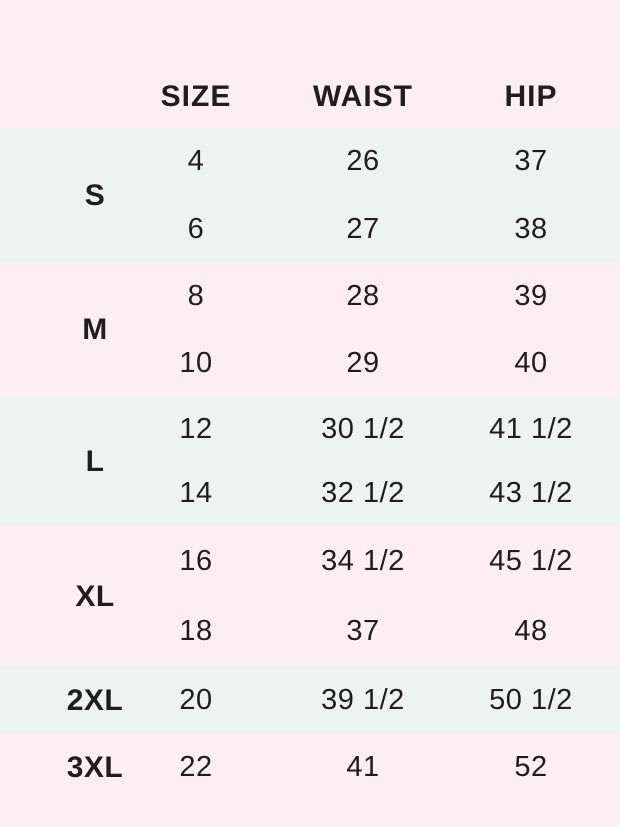 The width and height of the screenshot is (620, 827). Describe the element at coordinates (531, 631) in the screenshot. I see `hip-cell: 48` at that location.